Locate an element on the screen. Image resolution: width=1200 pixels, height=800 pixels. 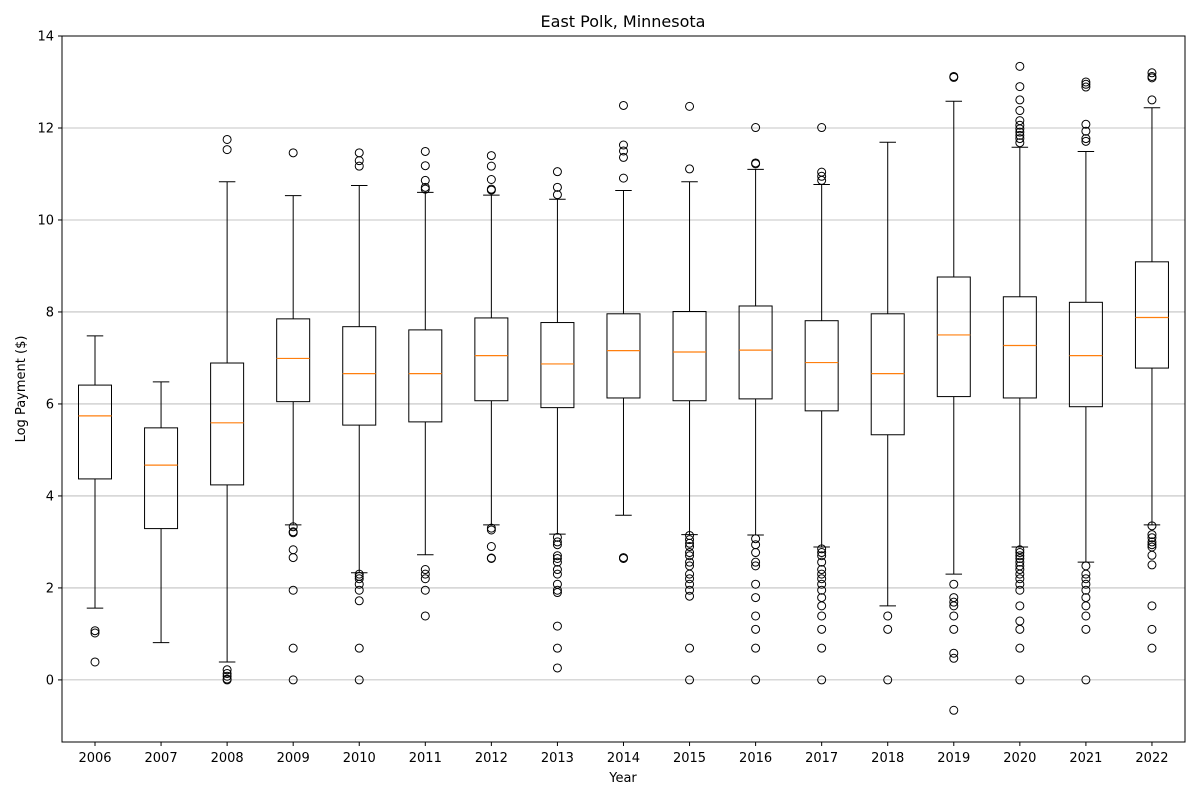
x-tick-label: 2019 is located at coordinates (953, 758).